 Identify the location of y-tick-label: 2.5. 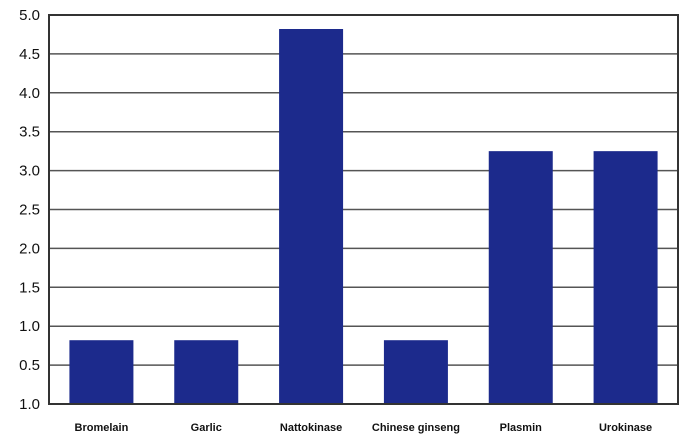
(29, 210).